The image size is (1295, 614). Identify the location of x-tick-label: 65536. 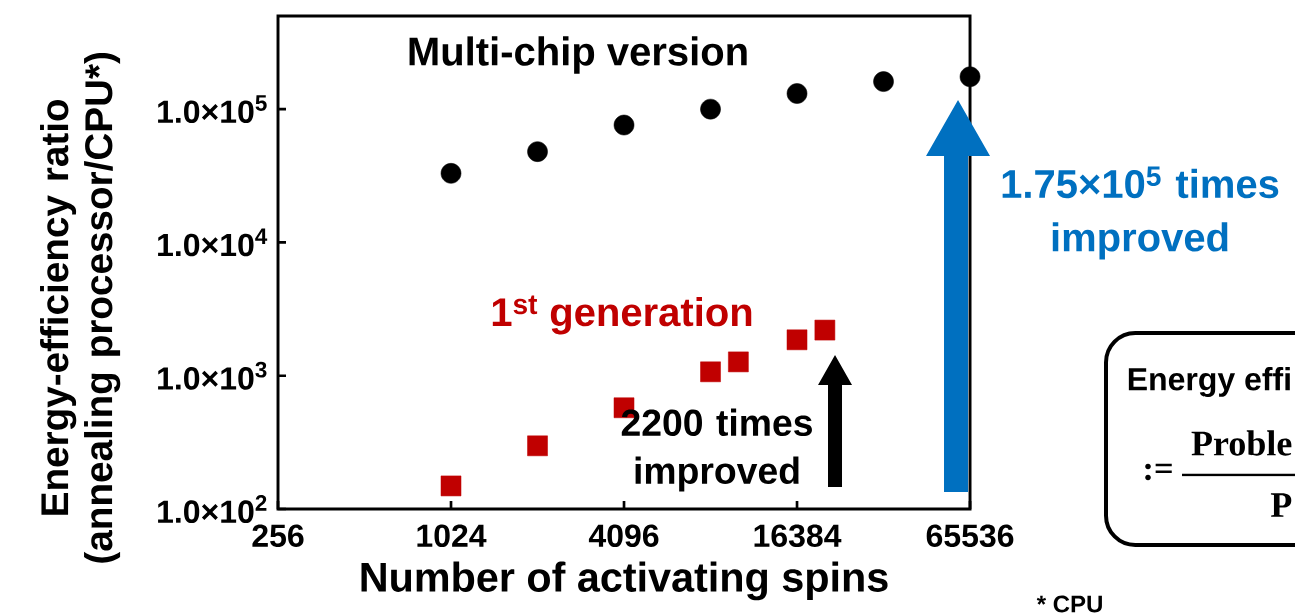
(970, 536).